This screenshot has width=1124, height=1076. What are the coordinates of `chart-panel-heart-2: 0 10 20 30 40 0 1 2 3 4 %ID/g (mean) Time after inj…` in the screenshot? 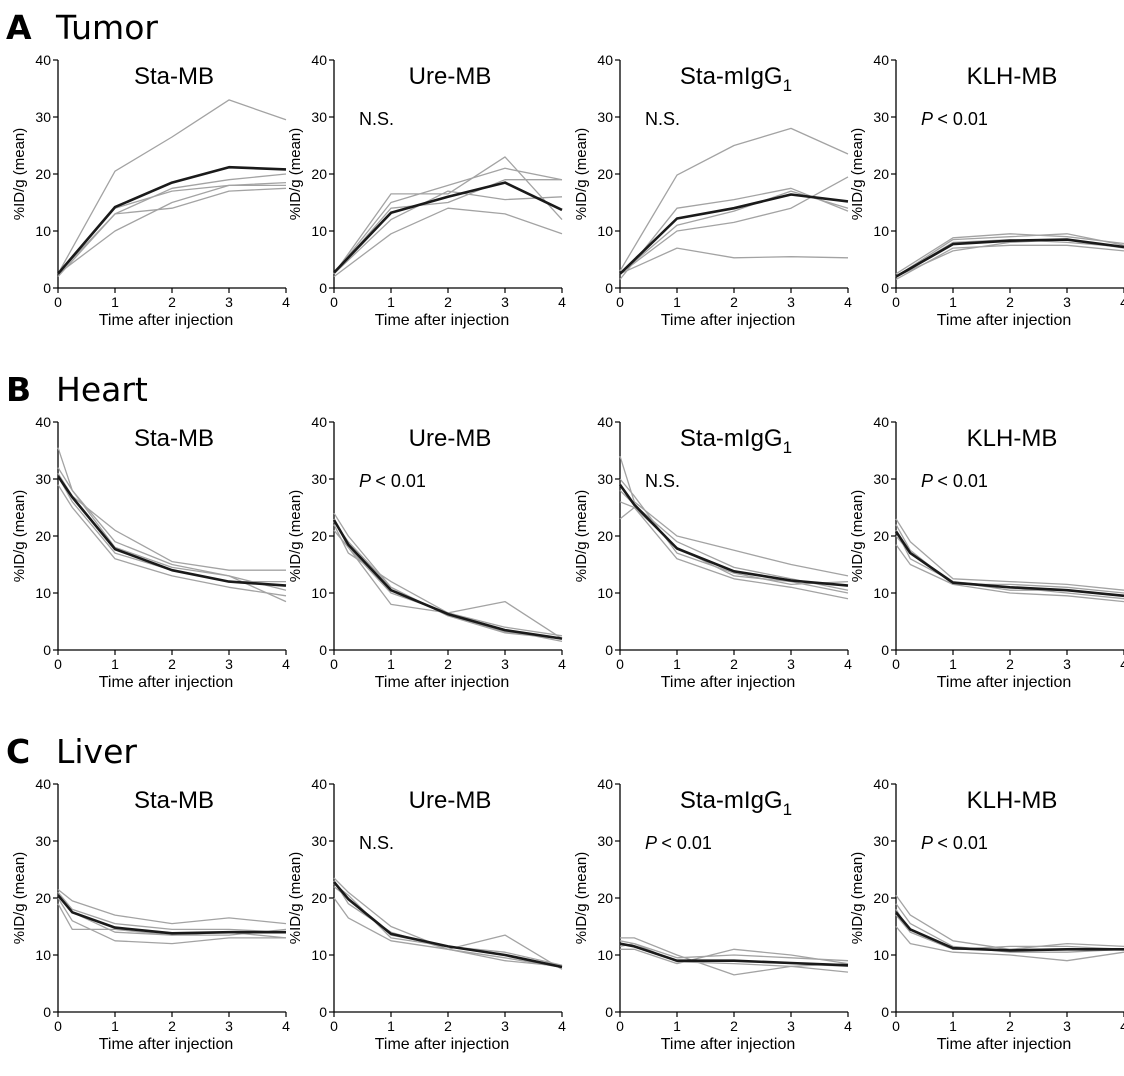 It's located at (426, 552).